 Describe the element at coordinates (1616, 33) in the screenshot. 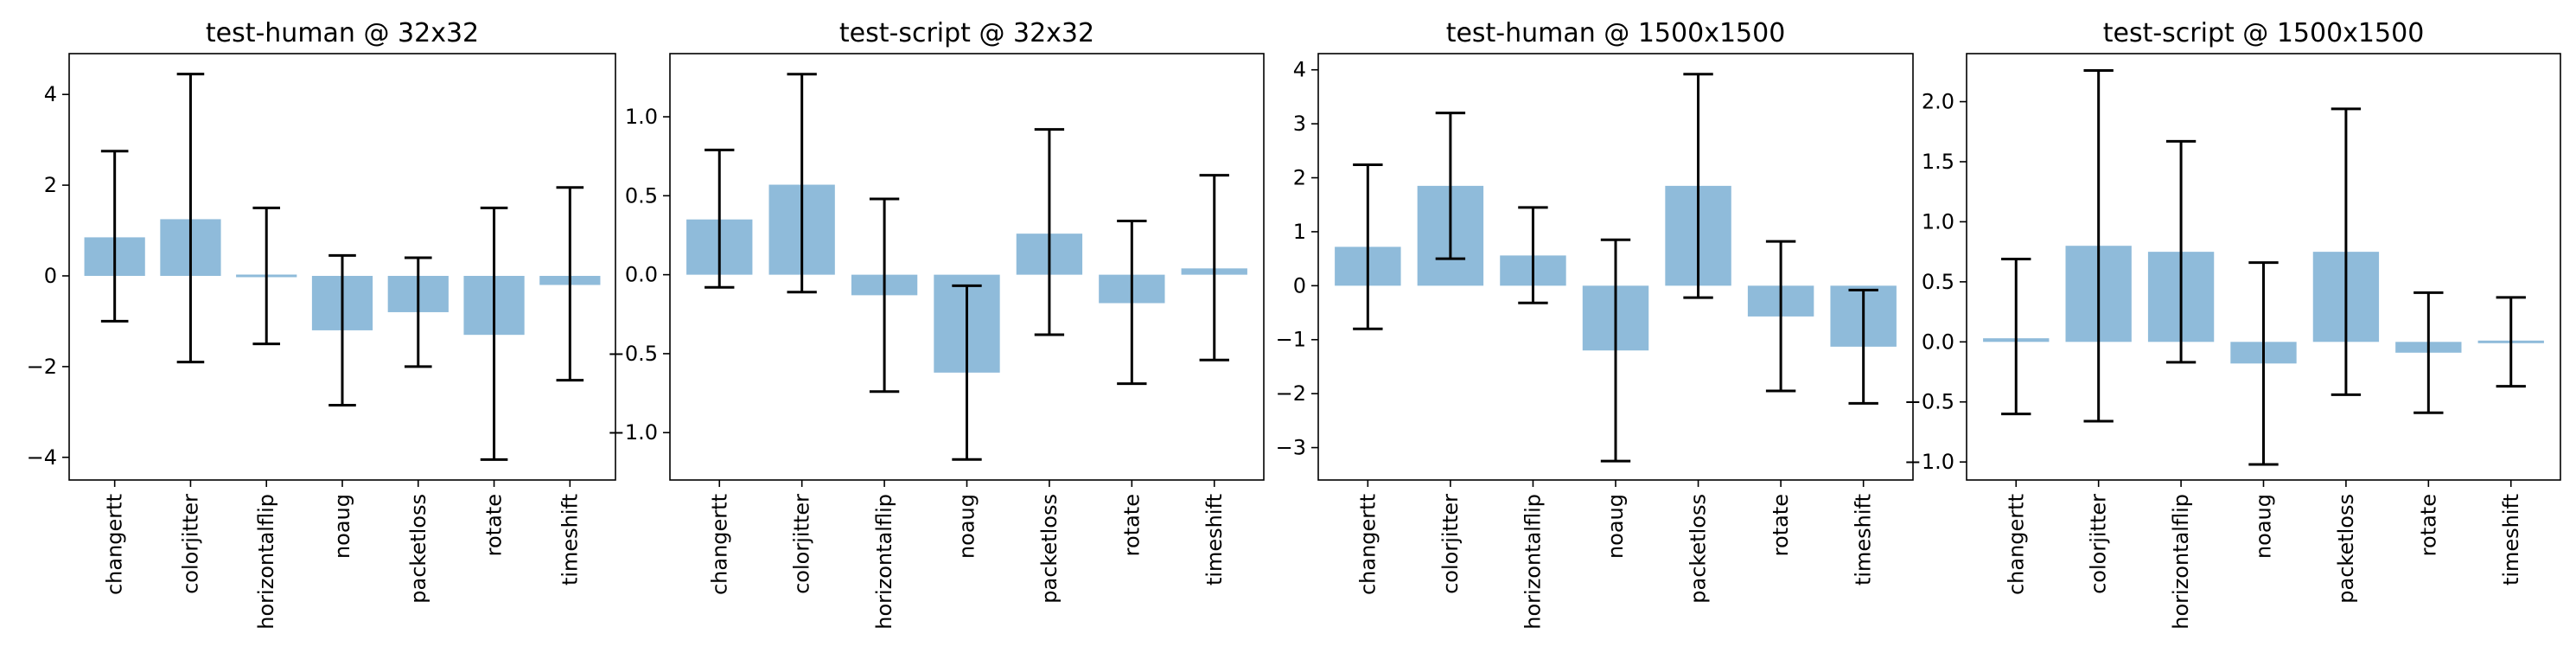

I see `chart-title: test-human @ 1500x1500` at that location.